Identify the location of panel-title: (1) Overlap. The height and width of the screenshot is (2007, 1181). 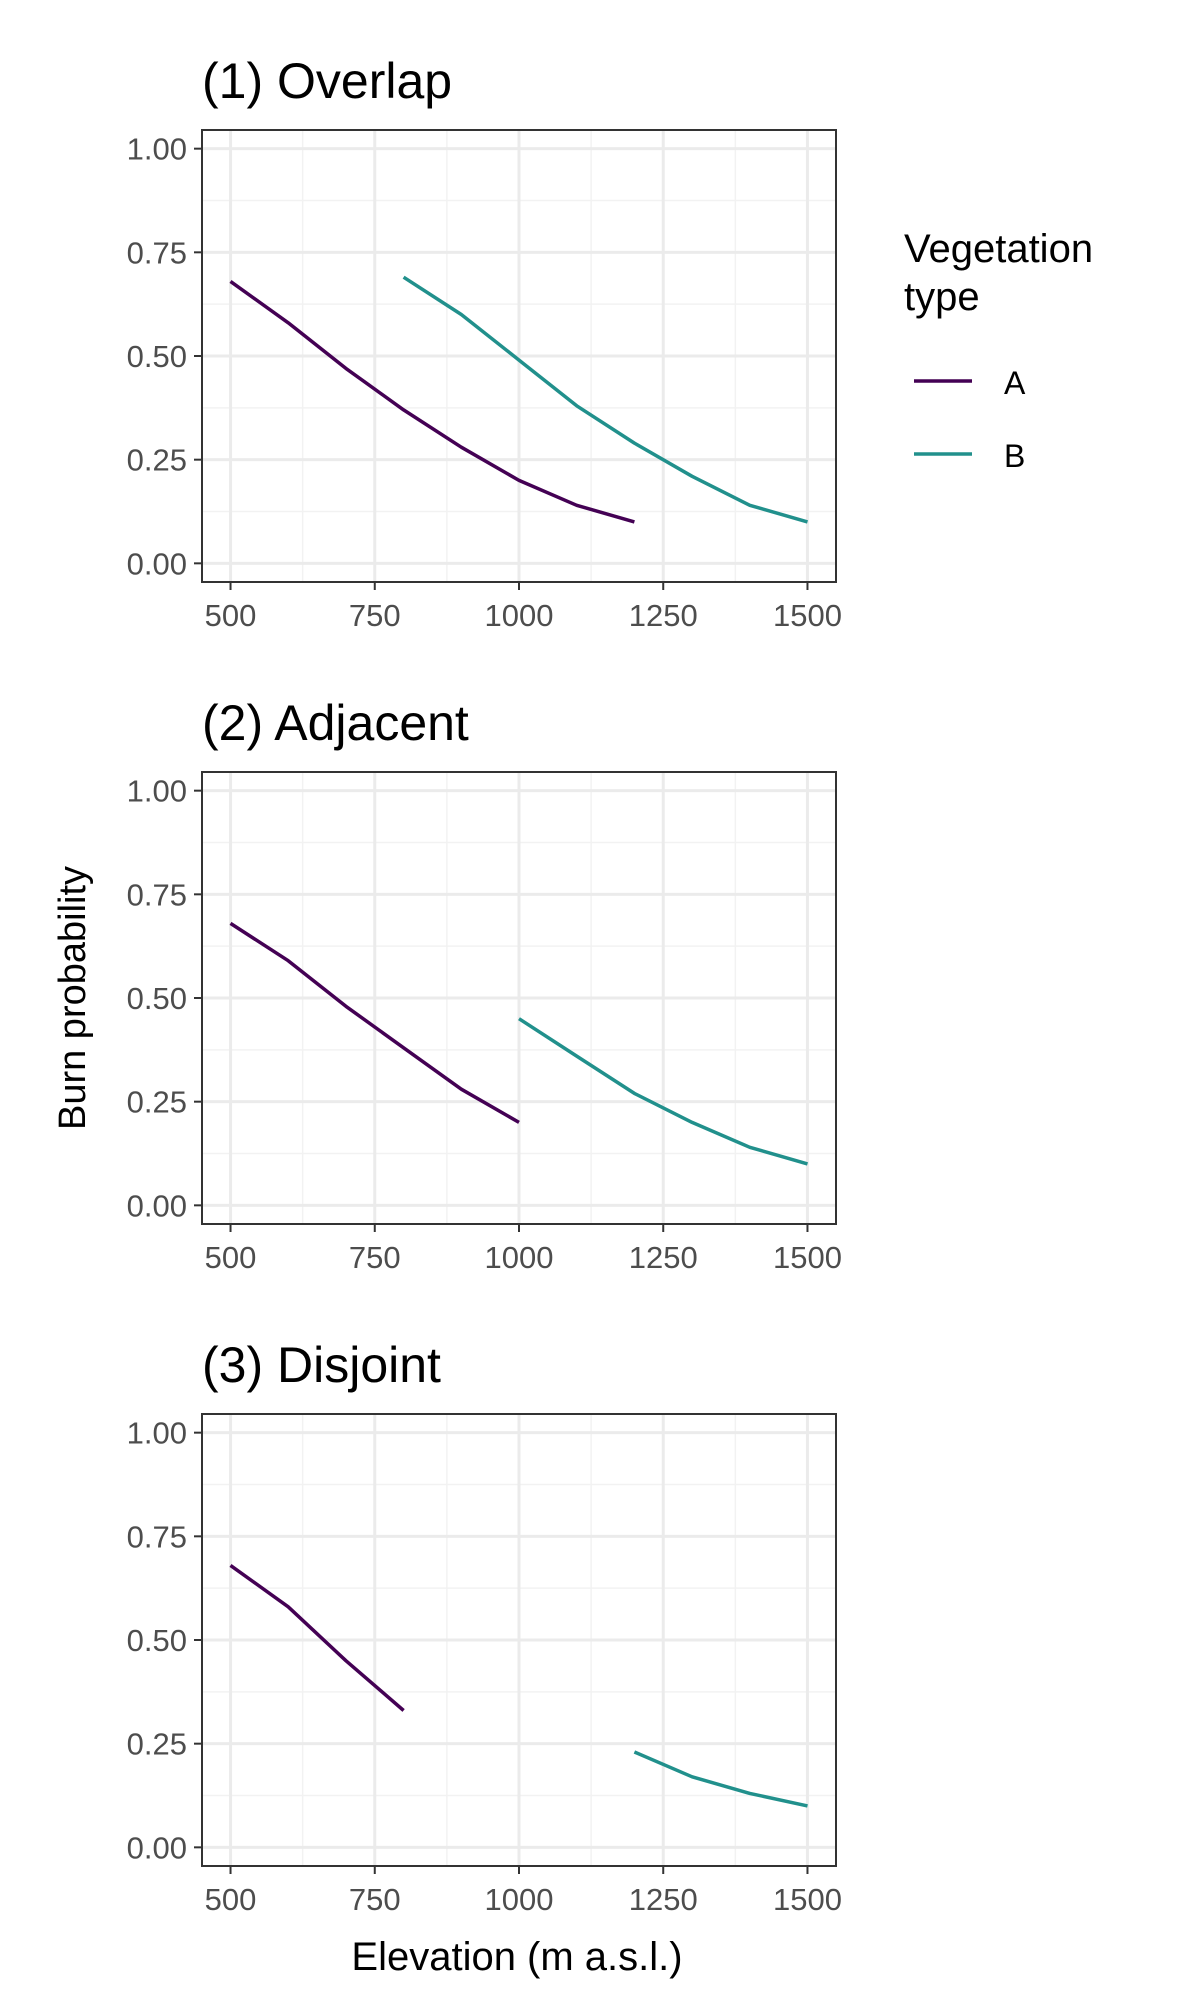
(327, 81).